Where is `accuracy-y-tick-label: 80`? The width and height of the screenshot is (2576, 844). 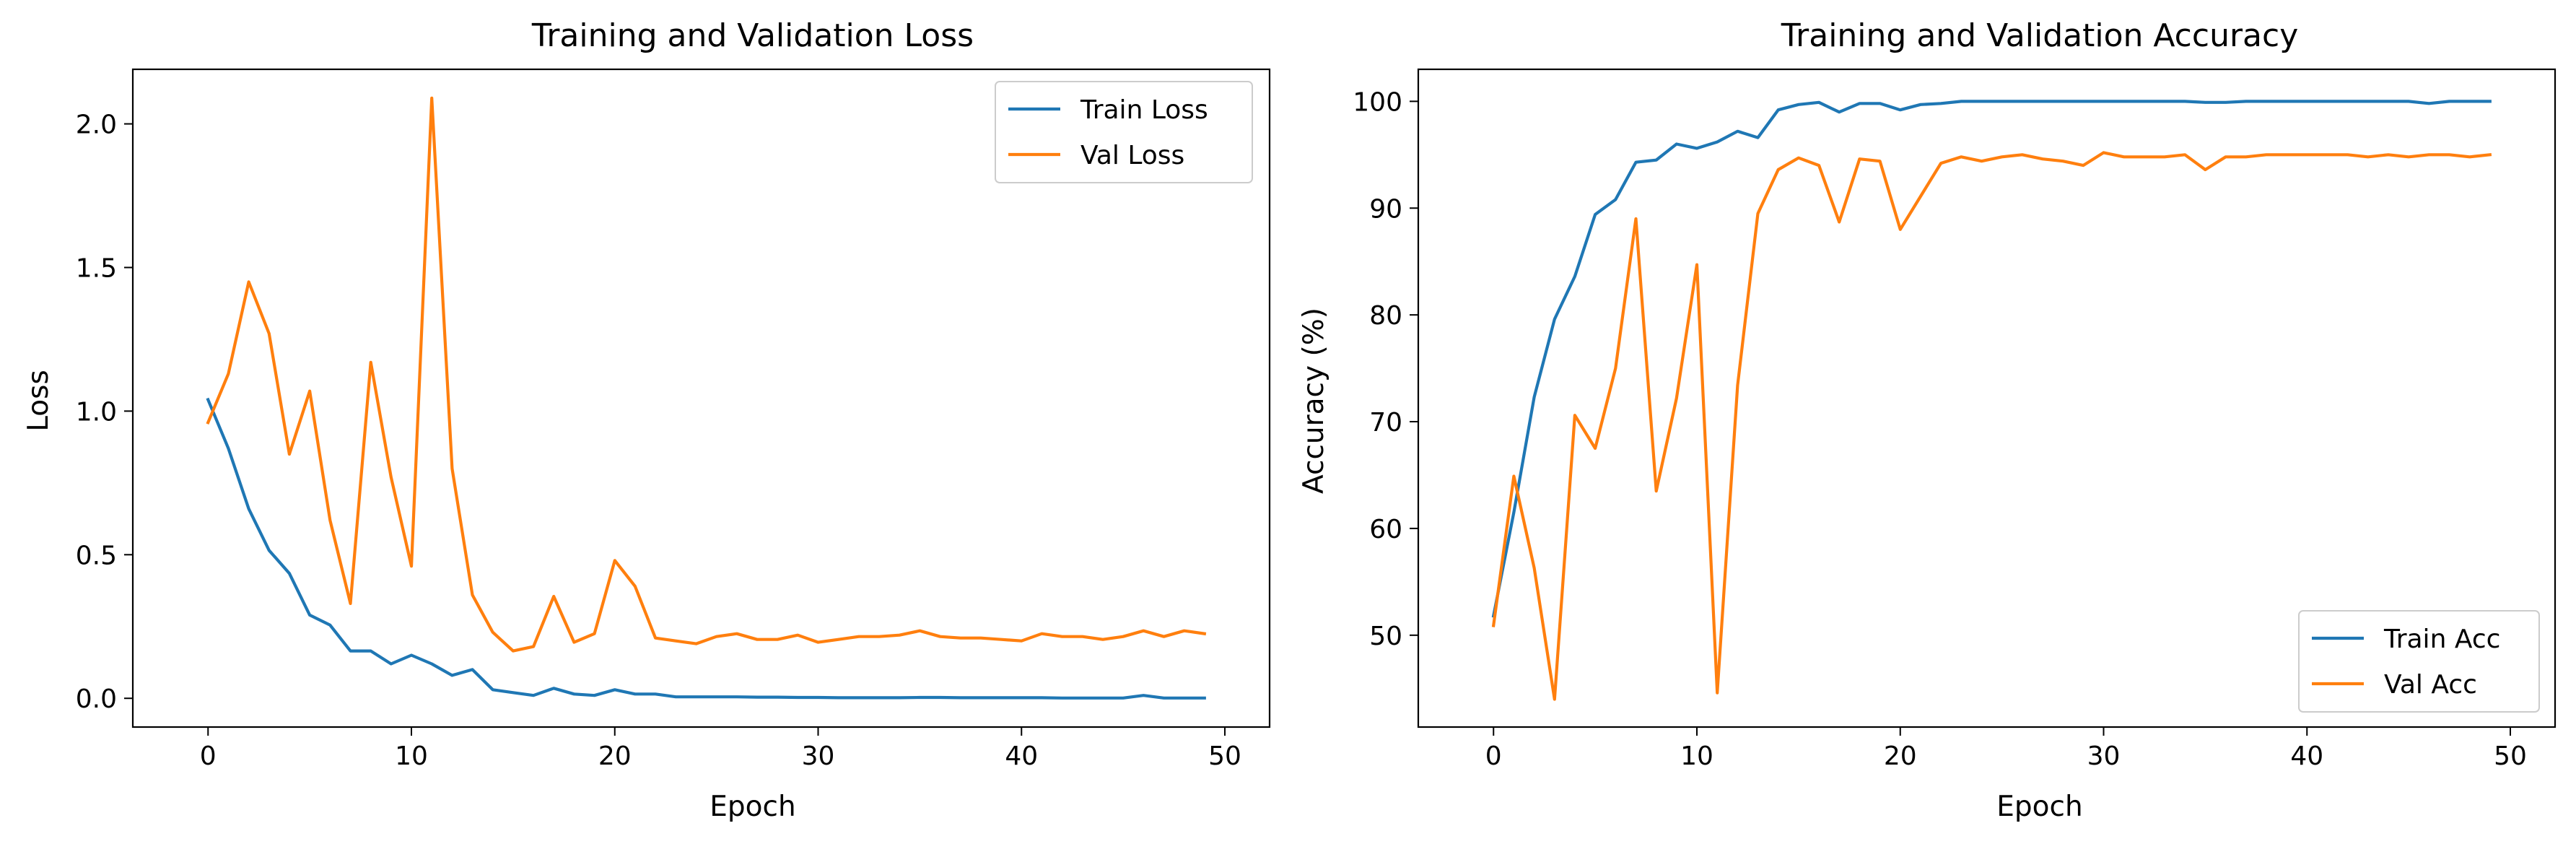
accuracy-y-tick-label: 80 is located at coordinates (1385, 316).